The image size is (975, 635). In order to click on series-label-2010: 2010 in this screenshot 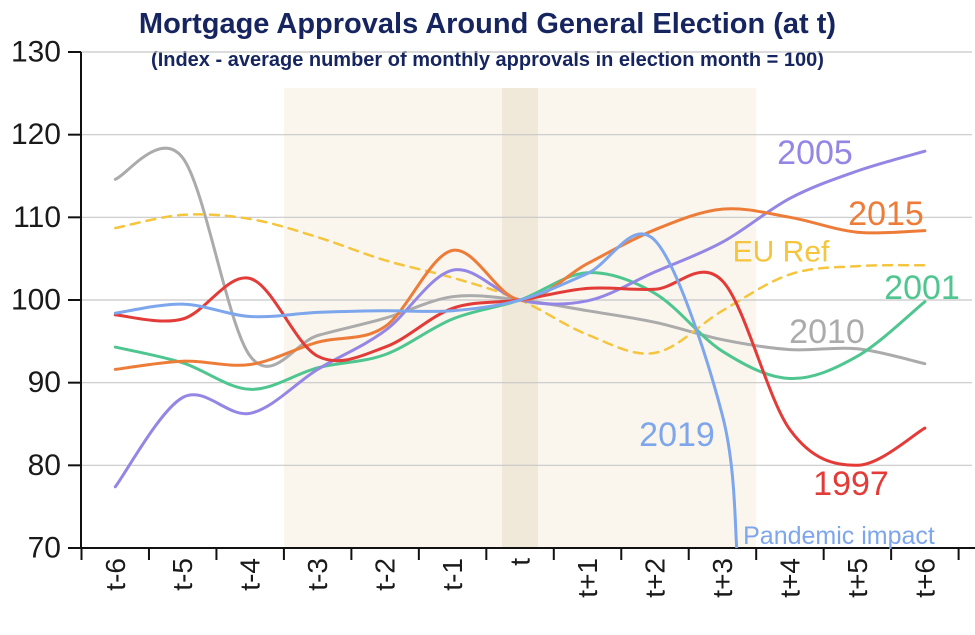, I will do `click(827, 332)`.